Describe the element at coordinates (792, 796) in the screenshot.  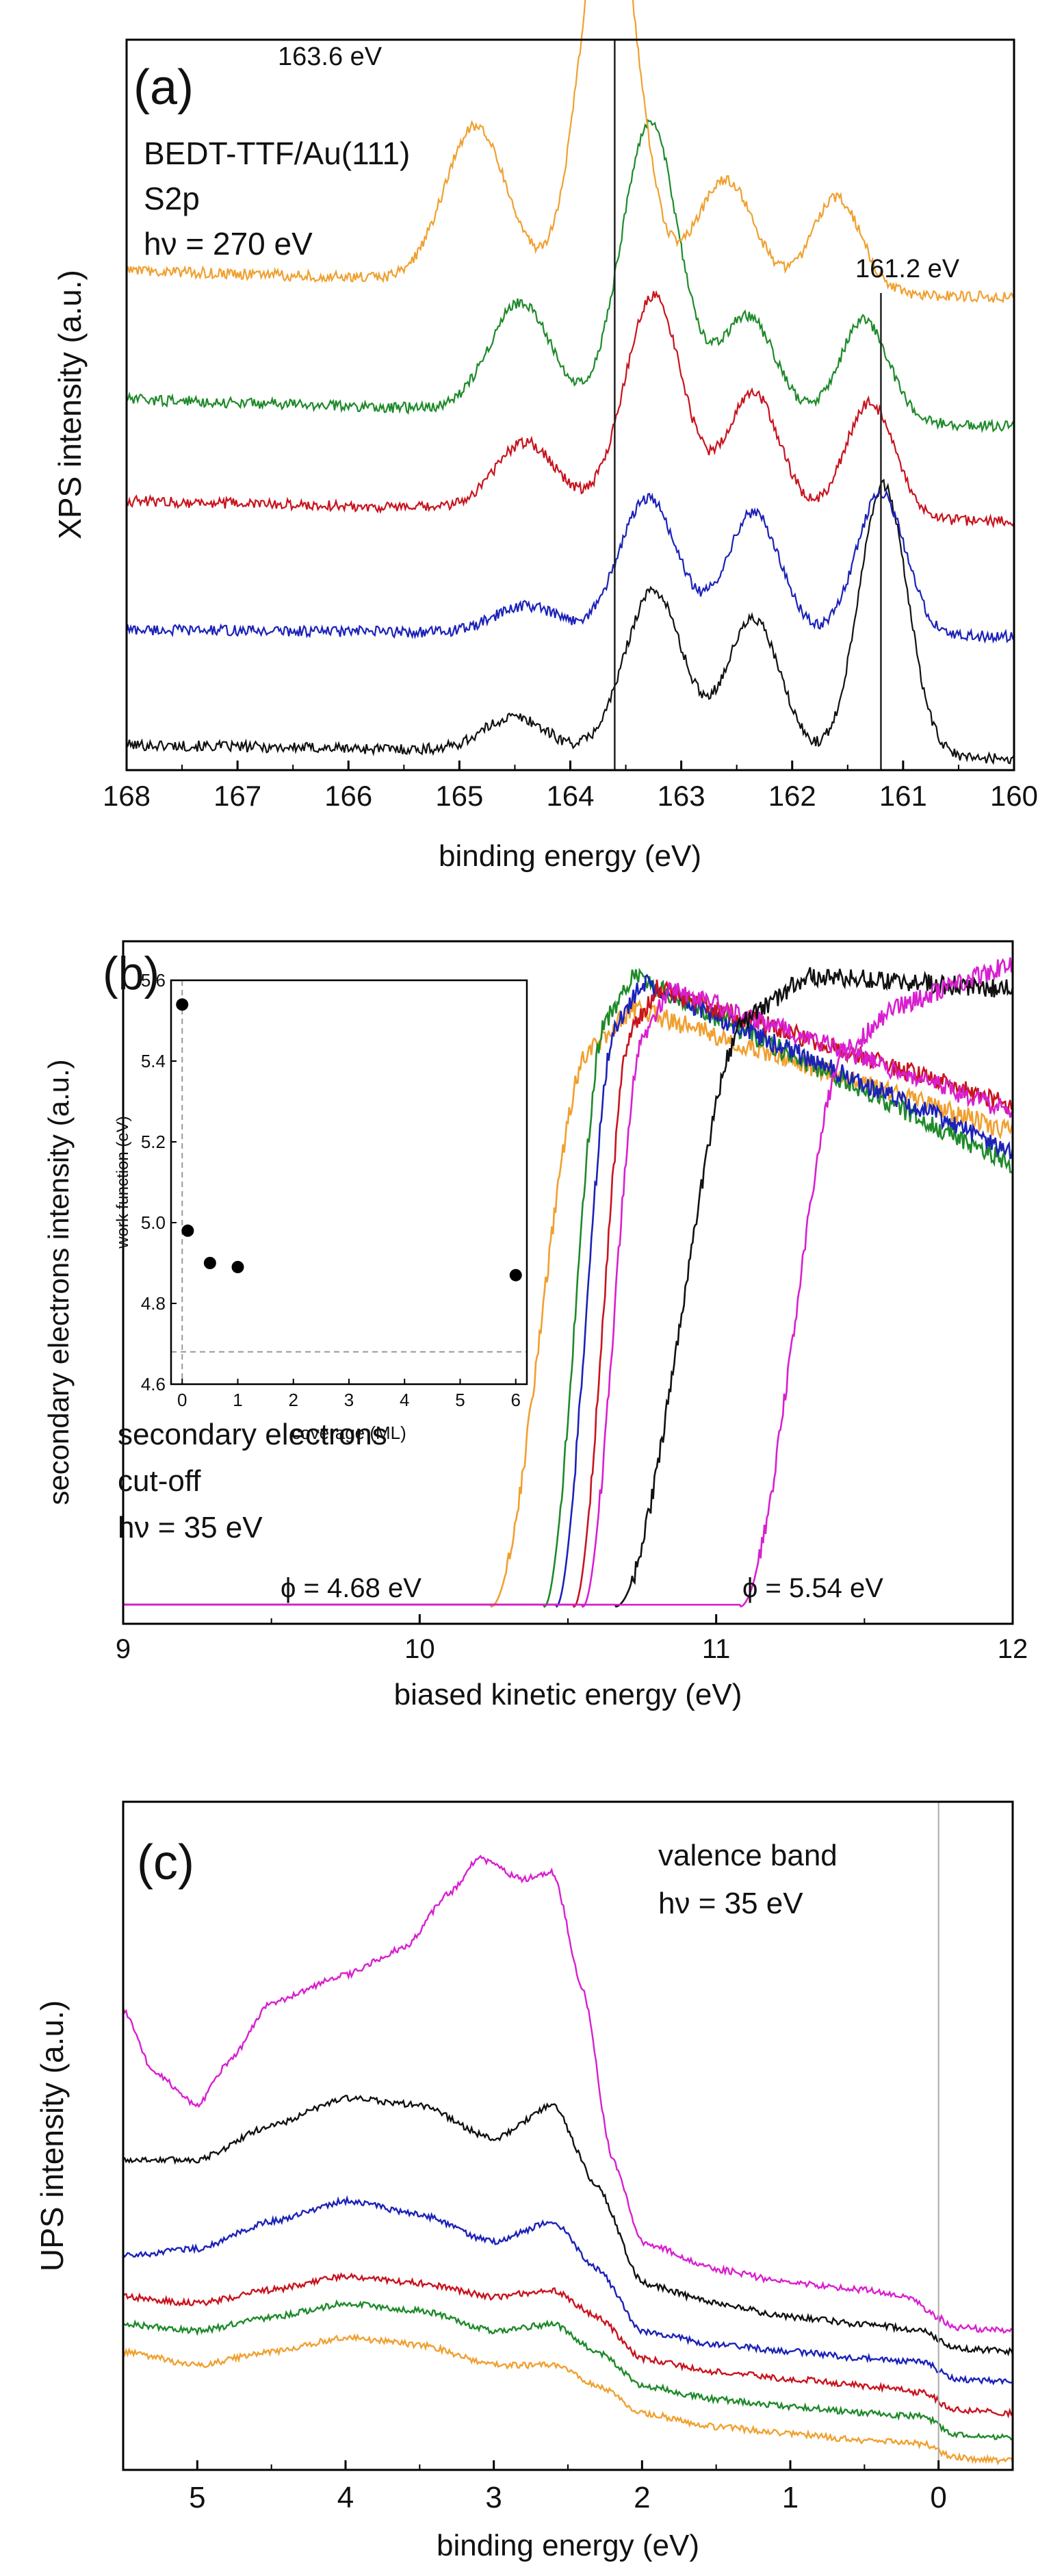
I see `panel-a-tick-label: 162` at that location.